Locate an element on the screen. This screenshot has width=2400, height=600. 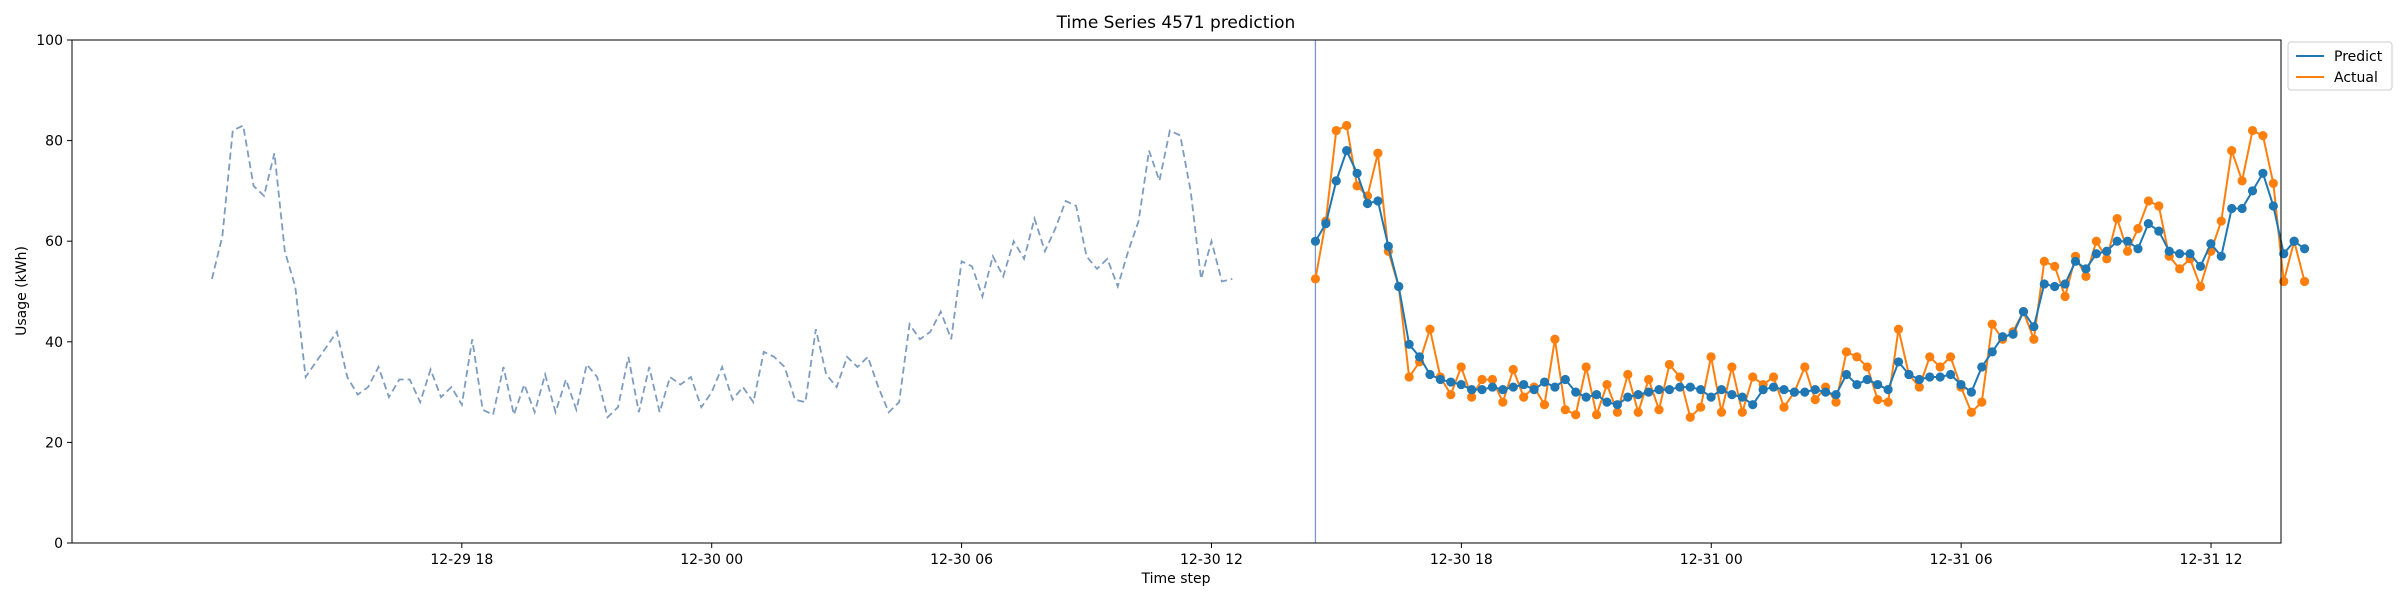
x-tick-label: 12-30 06 is located at coordinates (961, 560).